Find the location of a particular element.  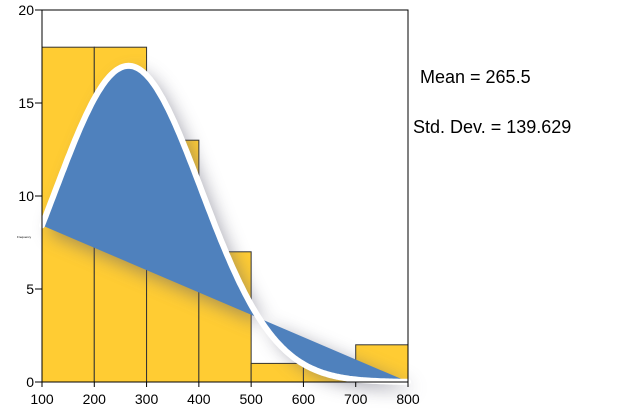

x-axis: 100 200 300 400 500 600 700 800 is located at coordinates (225, 394).